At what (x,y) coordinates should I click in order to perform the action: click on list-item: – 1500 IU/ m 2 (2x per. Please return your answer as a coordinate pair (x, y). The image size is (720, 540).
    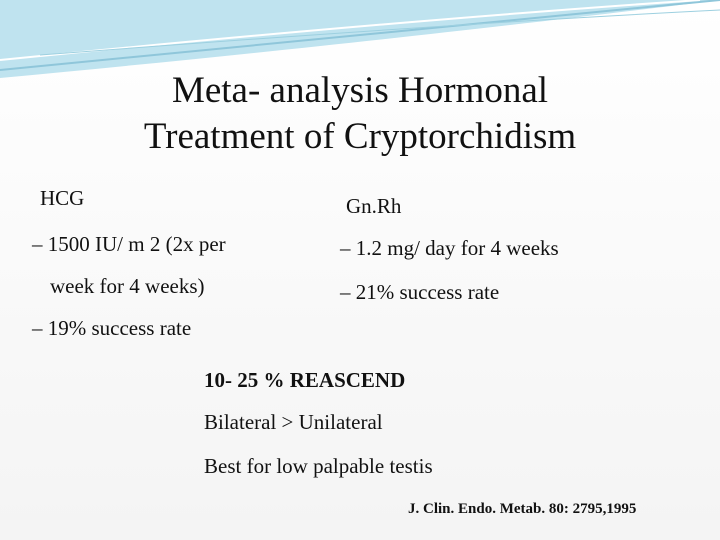
    Looking at the image, I should click on (129, 244).